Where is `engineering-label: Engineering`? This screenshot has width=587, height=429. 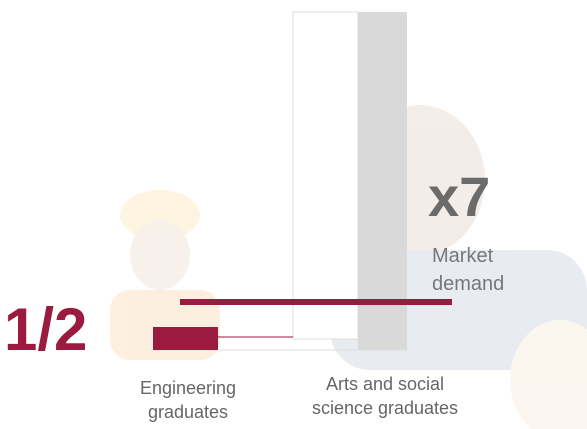 engineering-label: Engineering is located at coordinates (188, 388).